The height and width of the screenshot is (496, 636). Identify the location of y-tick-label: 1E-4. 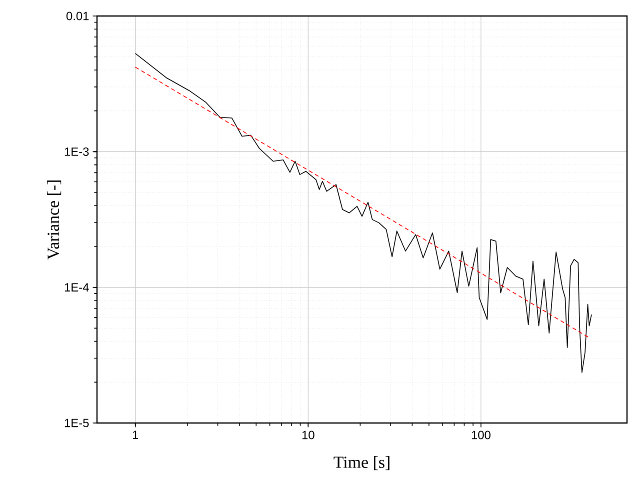
(76, 287).